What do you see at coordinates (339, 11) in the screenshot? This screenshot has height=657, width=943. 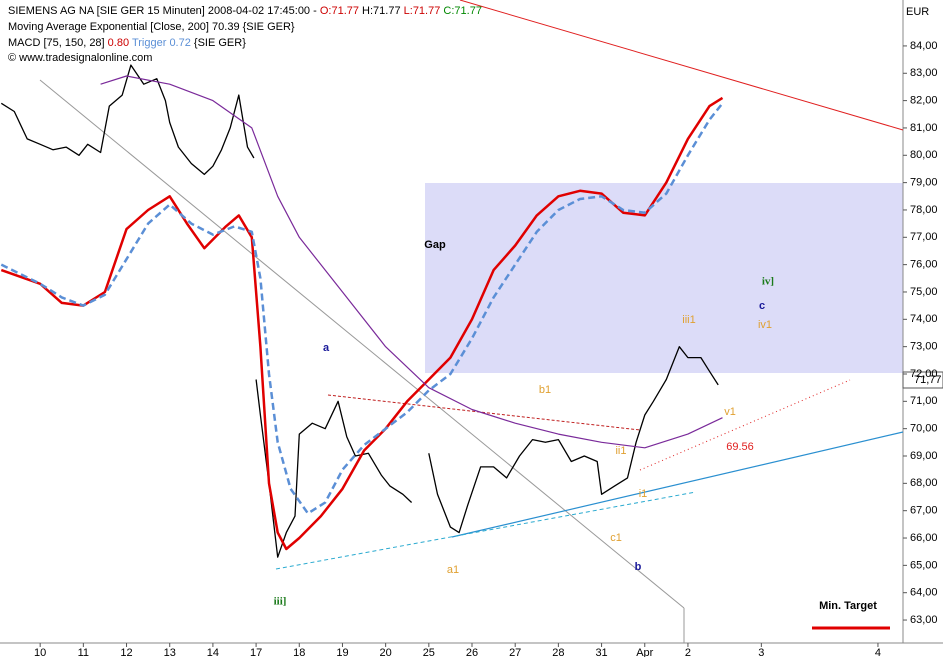 I see `header-open: O:71.77` at bounding box center [339, 11].